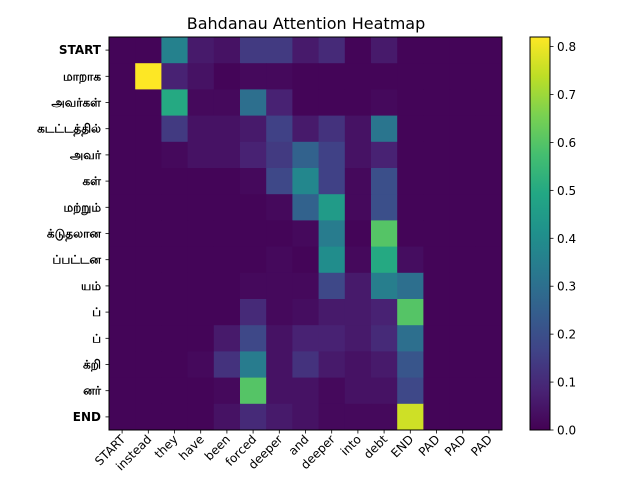  I want to click on heatmap-cell-r4-c3, so click(201, 155).